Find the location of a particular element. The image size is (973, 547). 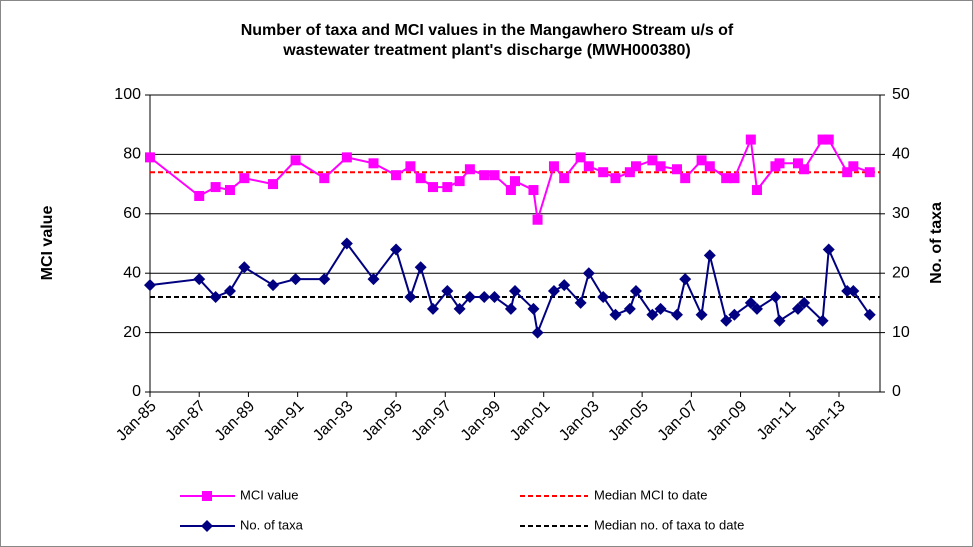

legend-label: Median no. of taxa to date is located at coordinates (669, 524).